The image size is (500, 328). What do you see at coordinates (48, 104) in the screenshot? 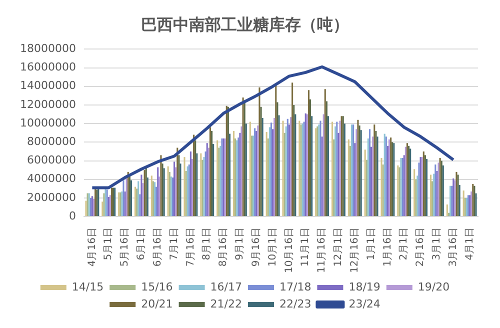
I see `y-tick-label: 12000000` at bounding box center [48, 104].